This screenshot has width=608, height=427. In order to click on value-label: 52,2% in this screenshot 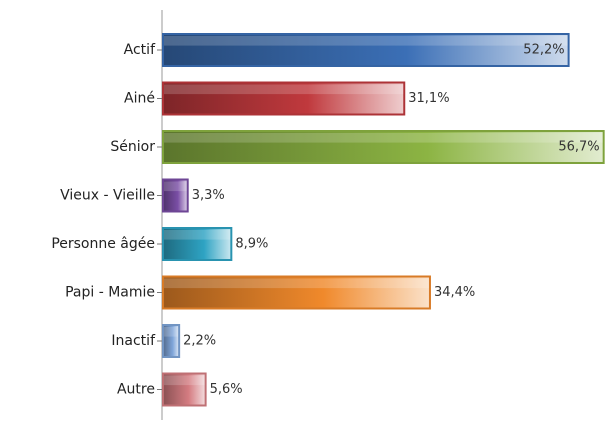, I will do `click(543, 50)`.